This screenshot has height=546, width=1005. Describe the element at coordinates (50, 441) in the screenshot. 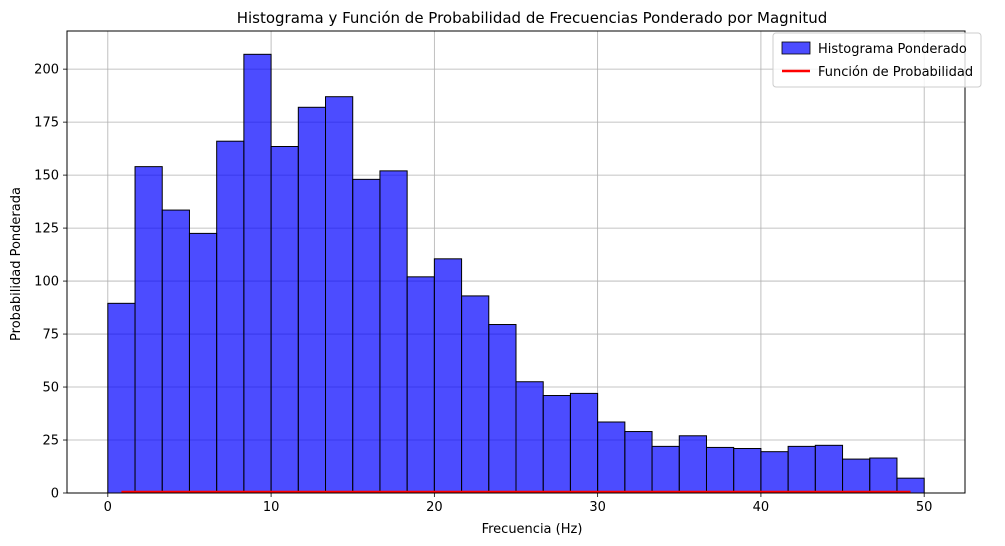

I see `y-tick-label: 25` at that location.